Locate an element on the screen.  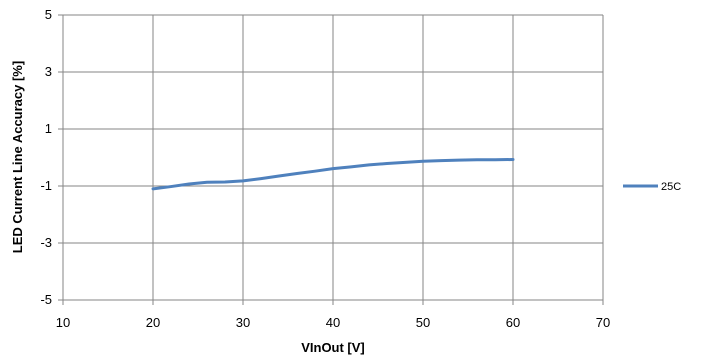
series-line-25c is located at coordinates (333, 174).